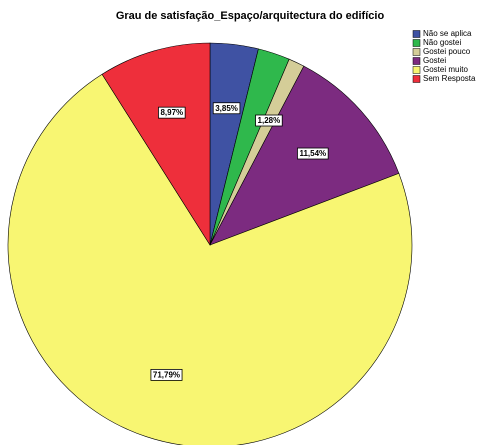 The height and width of the screenshot is (445, 487). I want to click on data-label: 71,79%, so click(166, 374).